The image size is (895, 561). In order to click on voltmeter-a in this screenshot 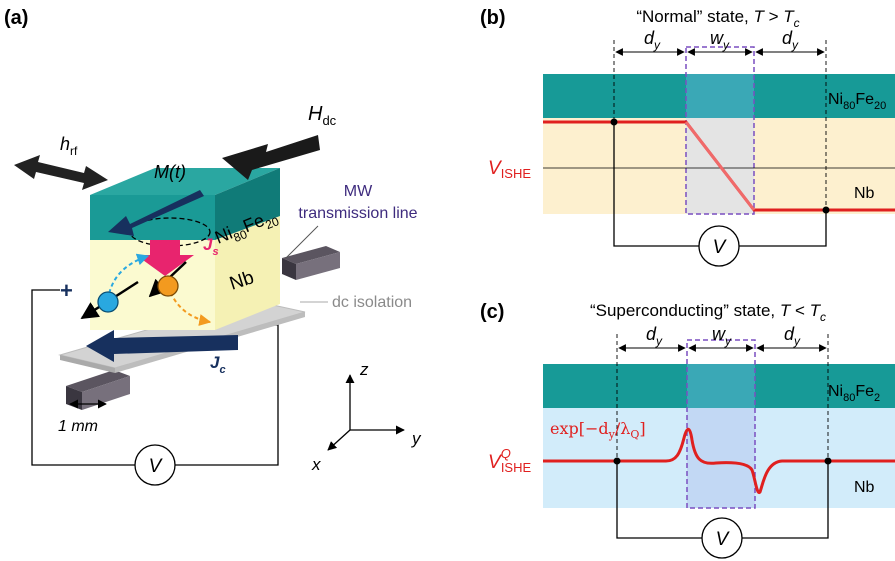, I will do `click(155, 465)`.